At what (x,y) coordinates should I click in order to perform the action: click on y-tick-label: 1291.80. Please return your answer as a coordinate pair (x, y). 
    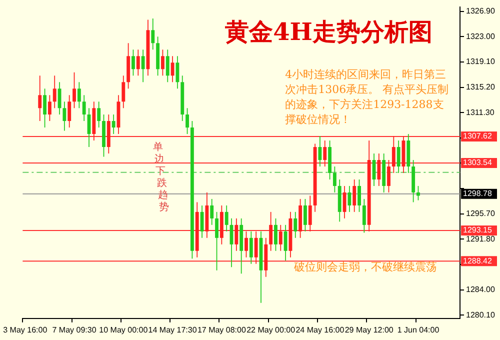
    Looking at the image, I should click on (481, 239).